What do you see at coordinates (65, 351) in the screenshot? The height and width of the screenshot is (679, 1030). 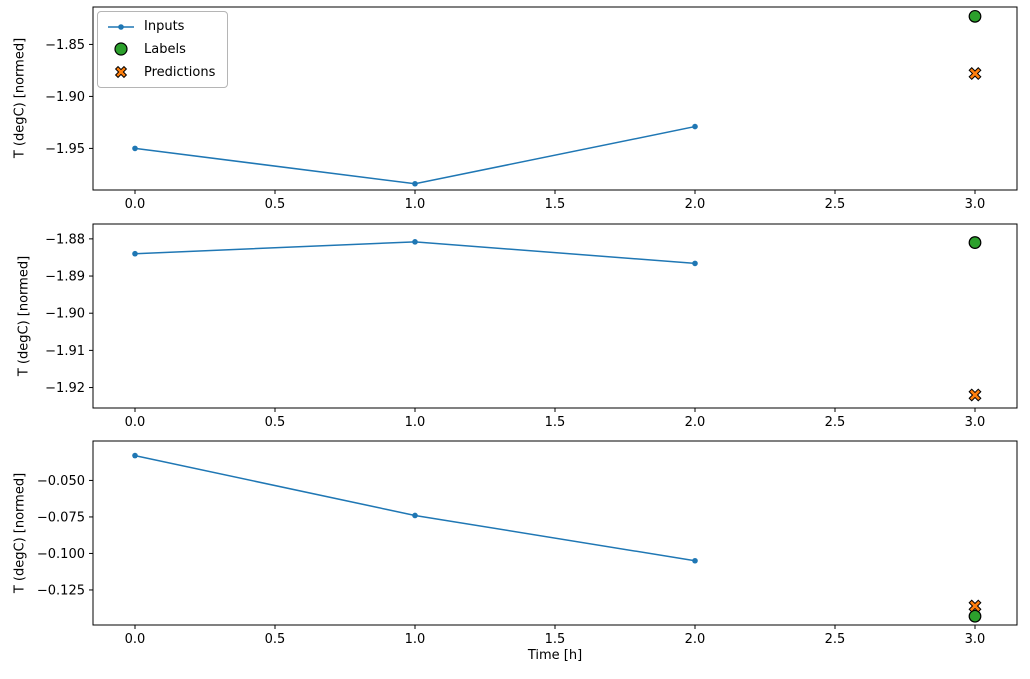 I see `y-tick-label: −1.91` at bounding box center [65, 351].